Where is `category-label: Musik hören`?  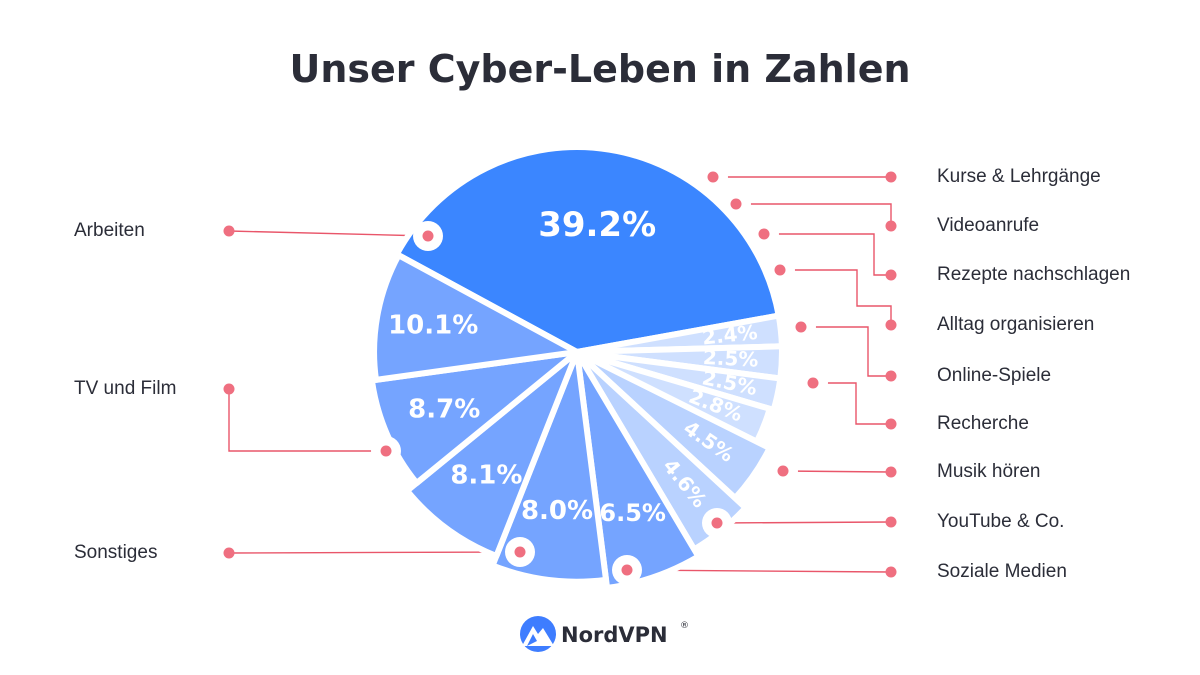
category-label: Musik hören is located at coordinates (989, 471).